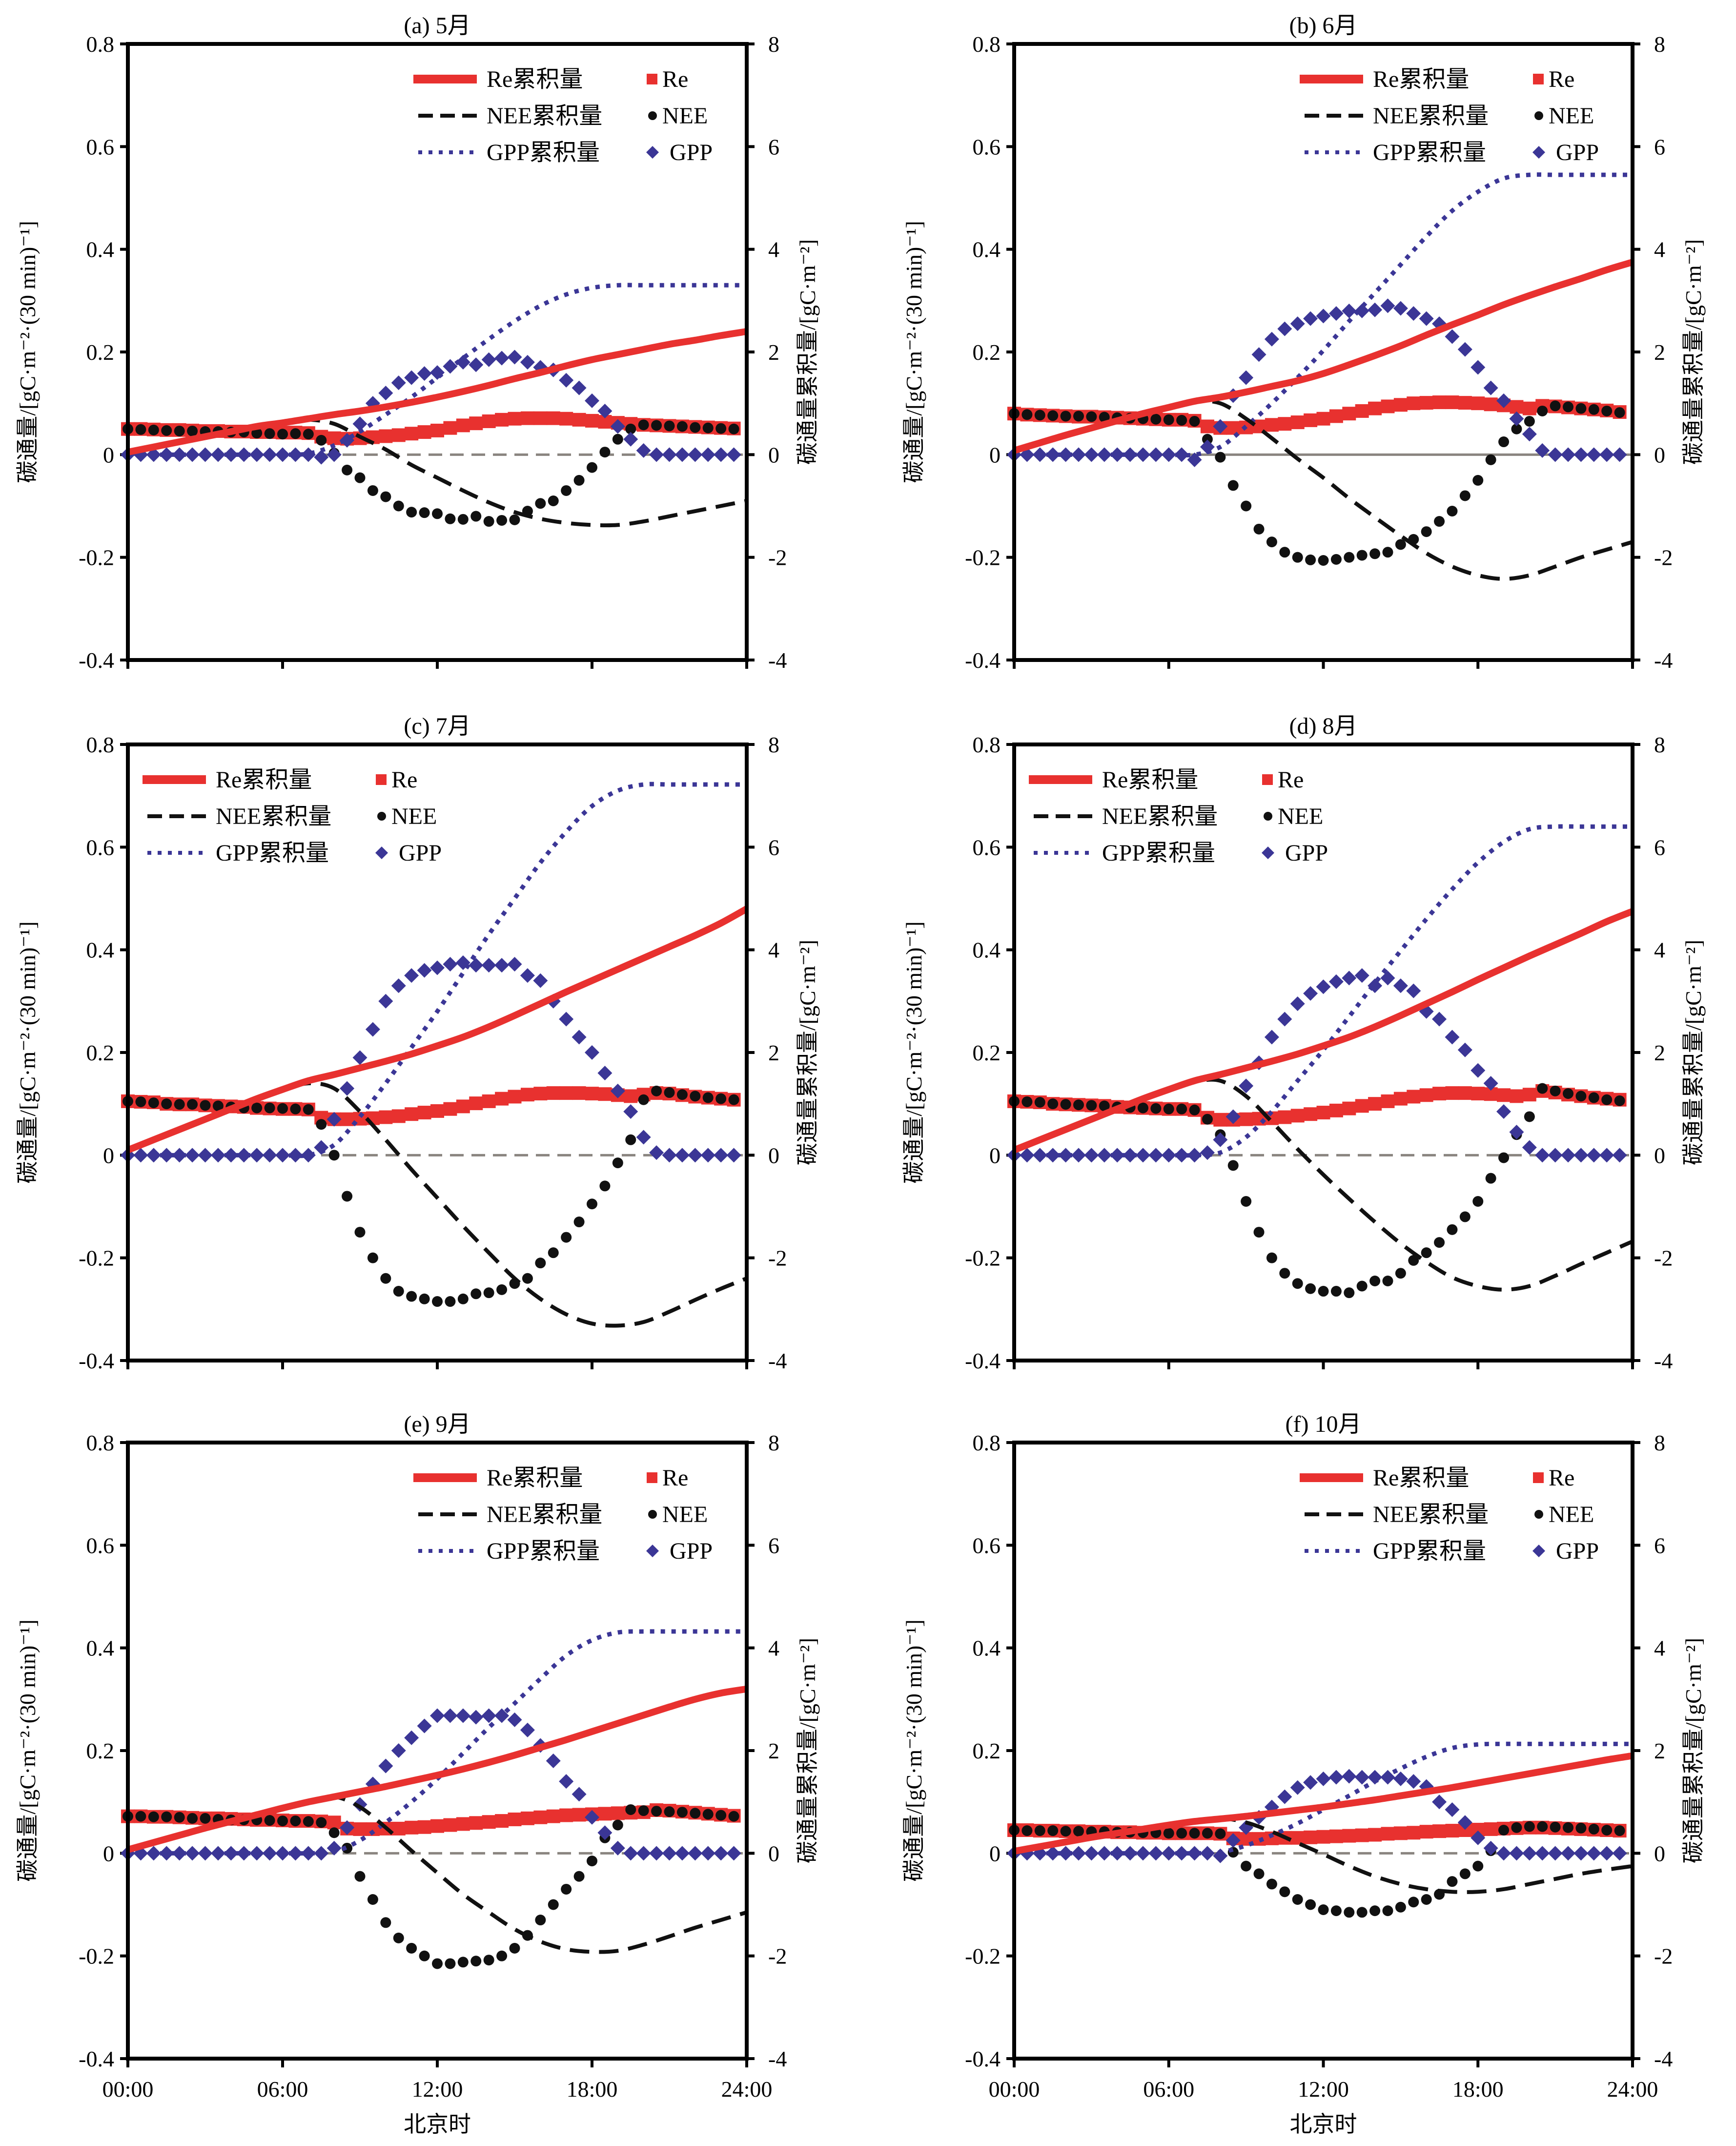 This screenshot has height=2146, width=1736. What do you see at coordinates (27, 1052) in the screenshot?
I see `y-axis-title: 碳通量/[gC·m⁻²·(30 min)⁻¹]` at bounding box center [27, 1052].